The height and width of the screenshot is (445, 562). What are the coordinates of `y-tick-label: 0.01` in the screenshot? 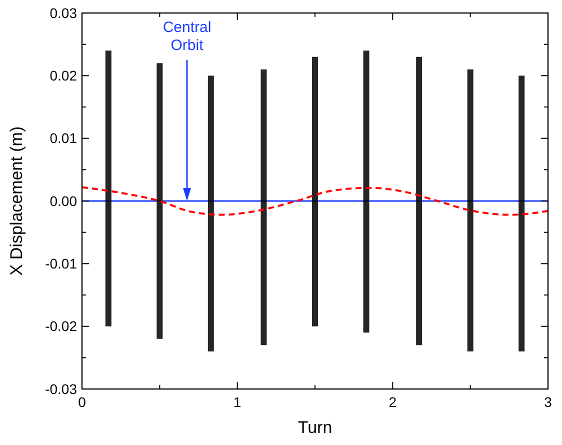 It's located at (64, 138).